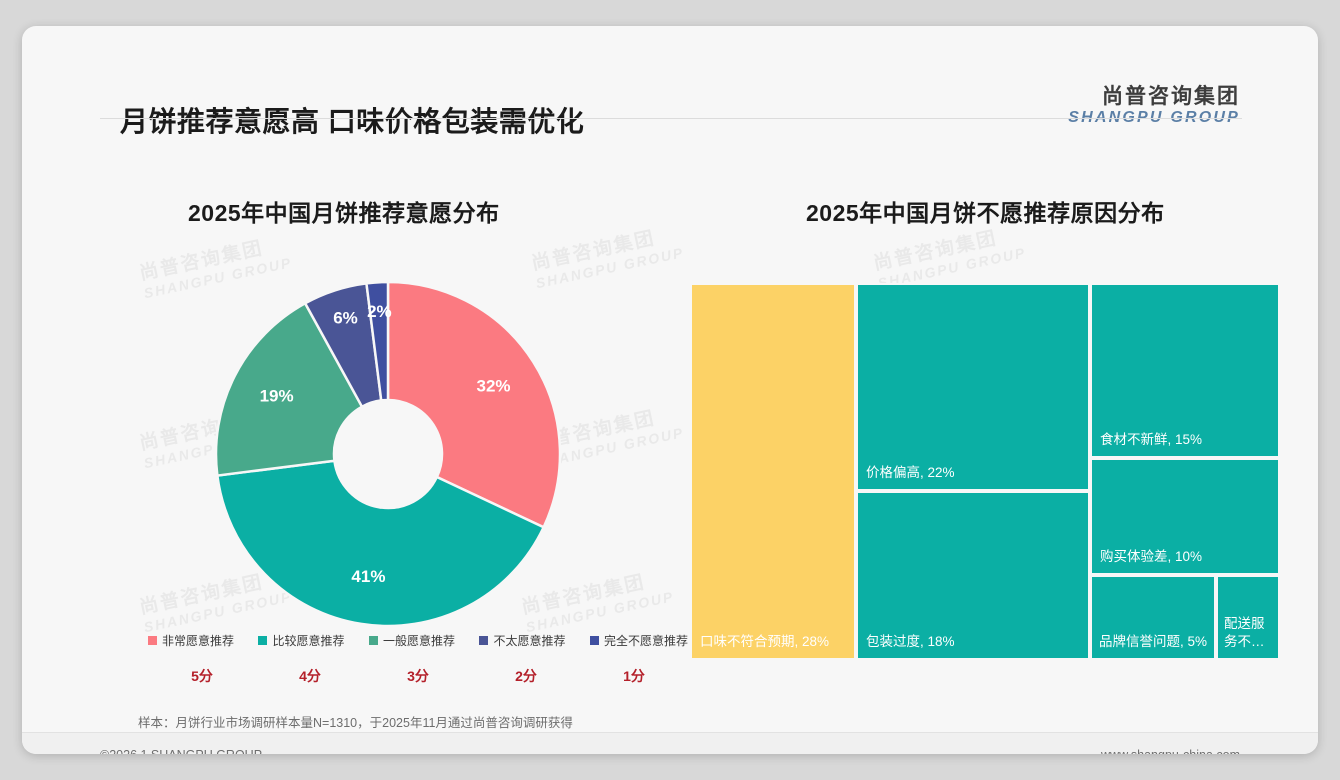 The width and height of the screenshot is (1340, 780). I want to click on website-link: www.shangpu-china.com, so click(1170, 751).